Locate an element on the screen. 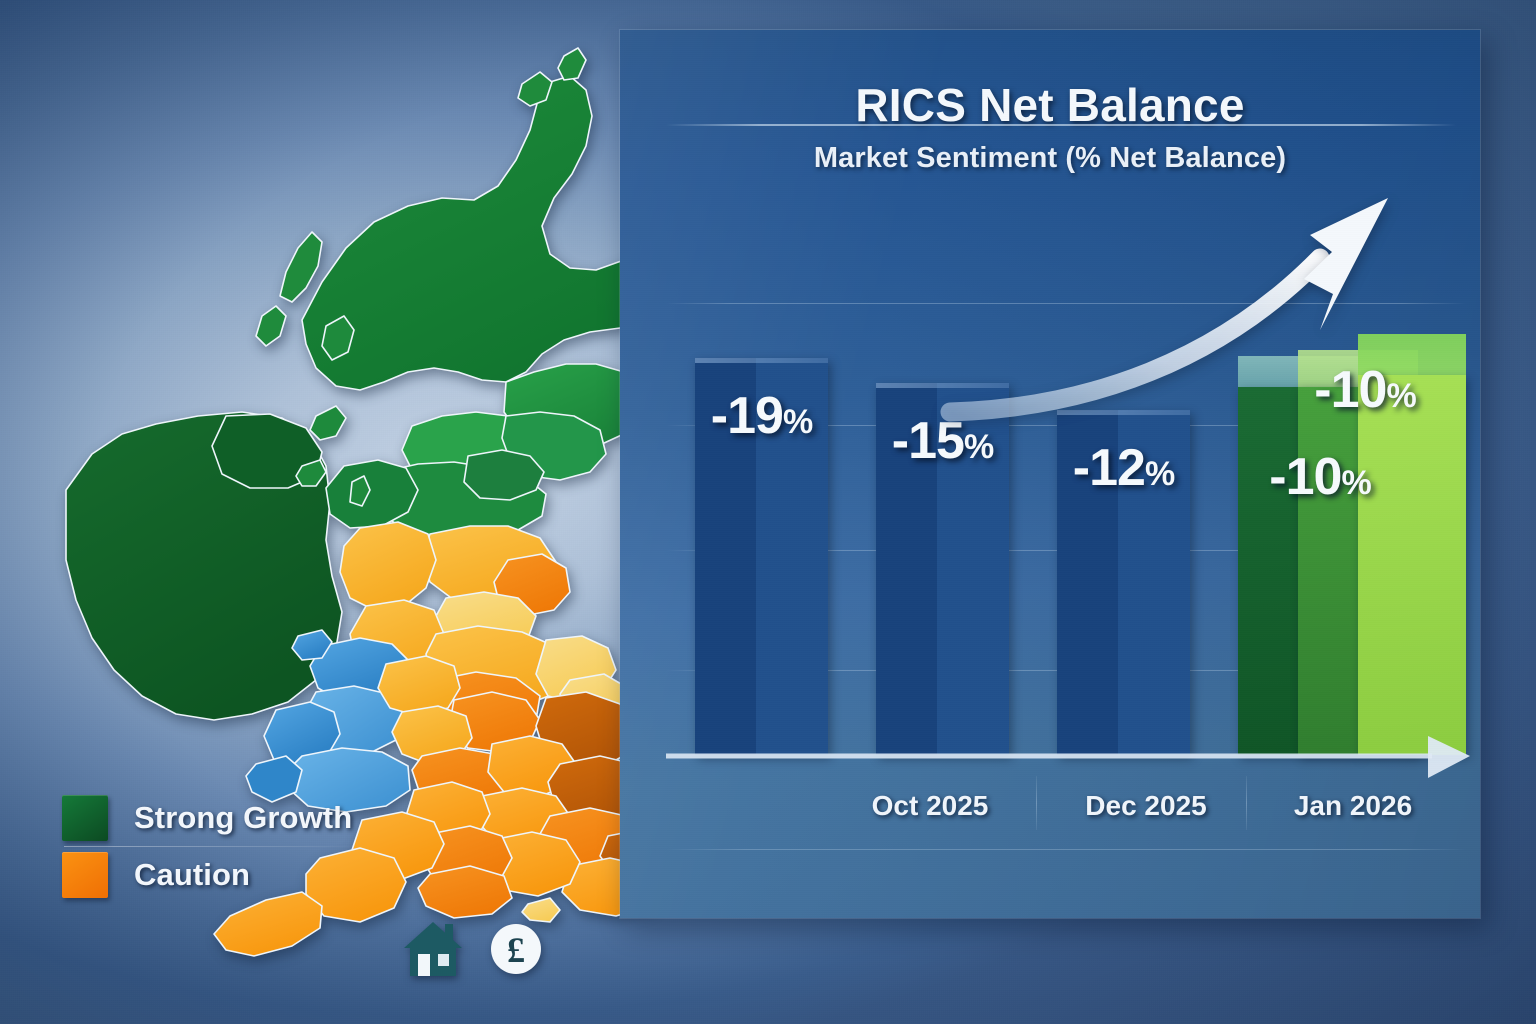 This screenshot has height=1024, width=1536. xtick-dec-2025: Dec 2025 is located at coordinates (1146, 805).